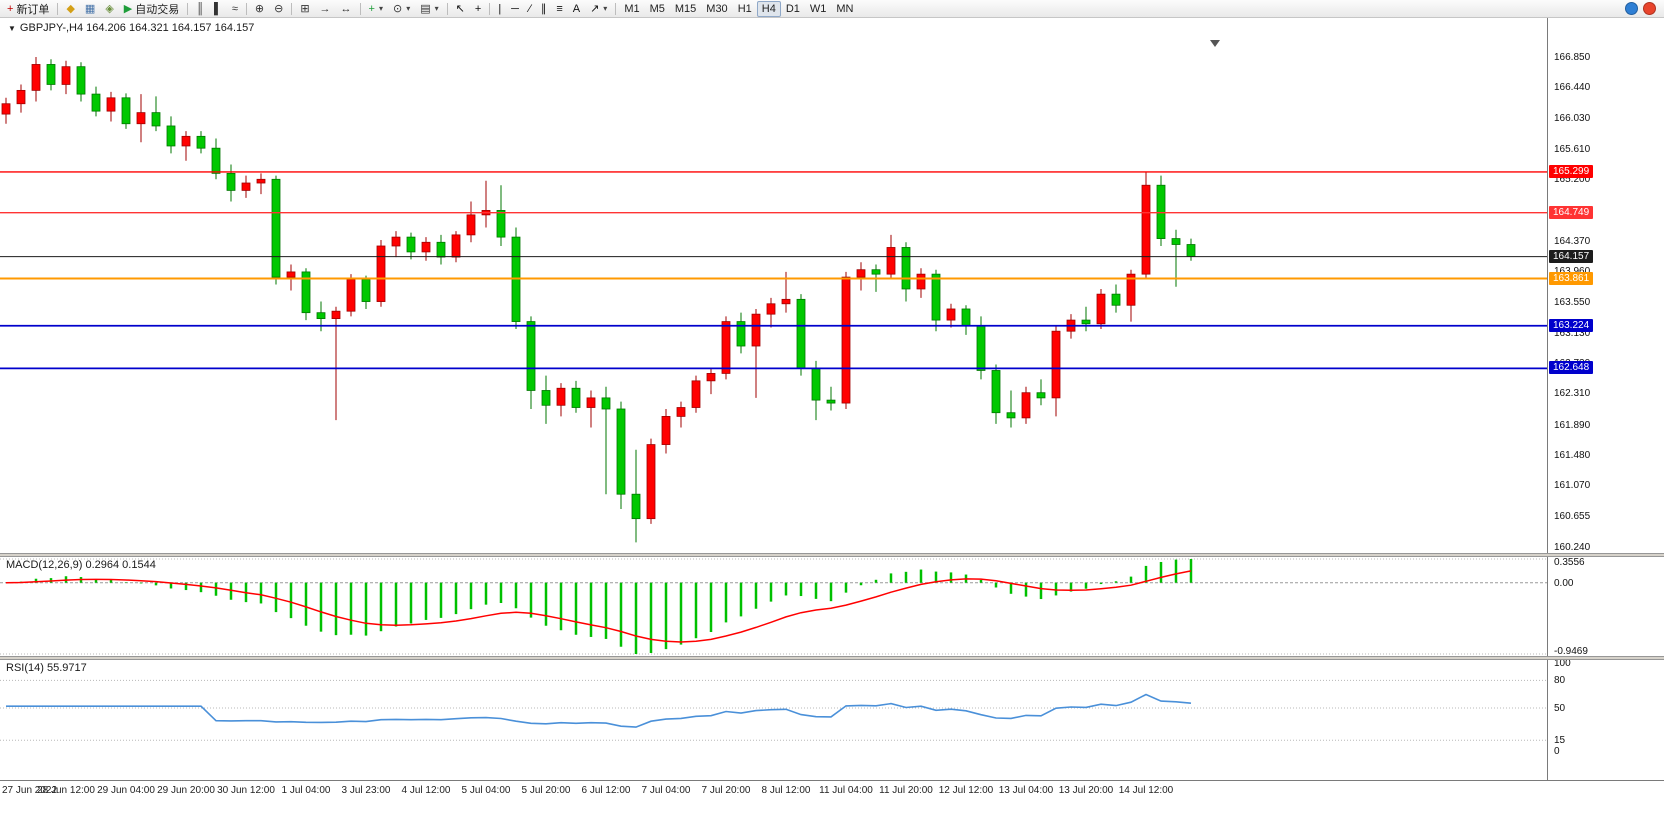 This screenshot has height=829, width=1664. I want to click on indicators-dropdown-icon: ▾, so click(380, 8).